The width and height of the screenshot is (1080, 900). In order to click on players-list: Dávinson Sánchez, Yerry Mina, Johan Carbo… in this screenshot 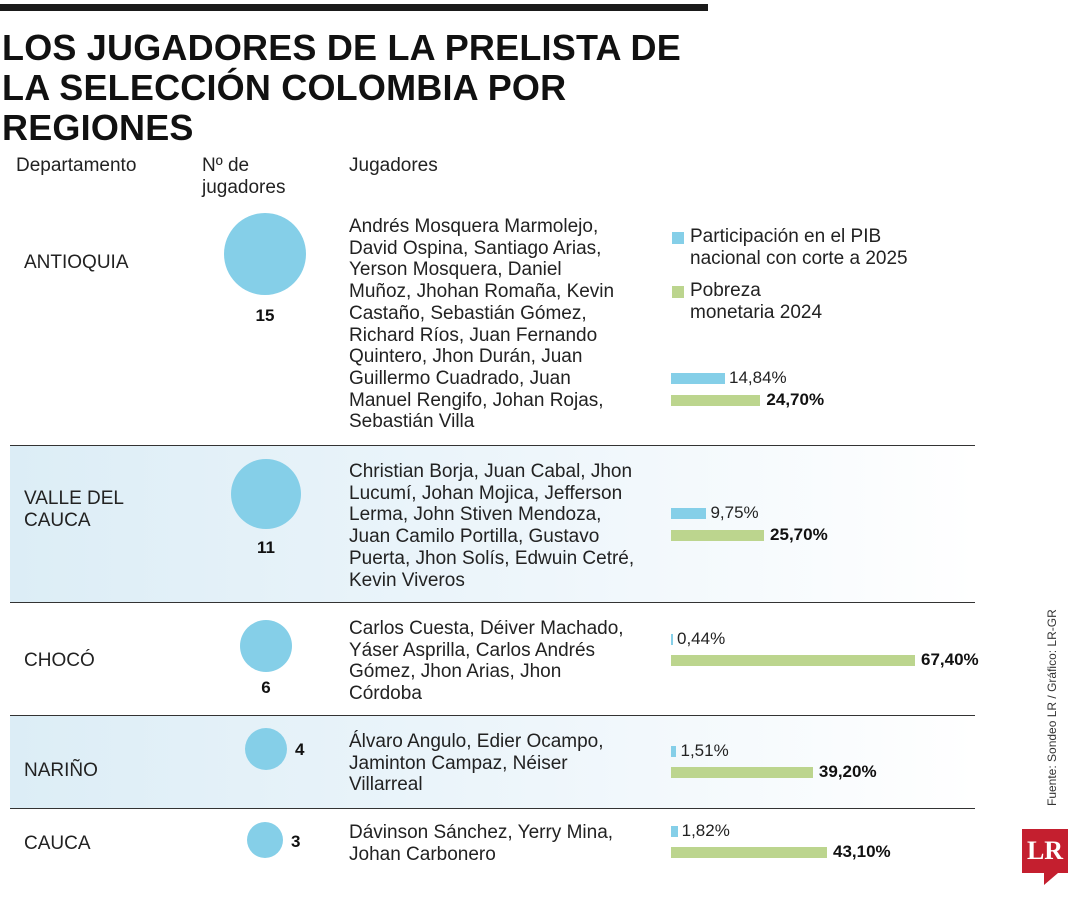, I will do `click(499, 843)`.